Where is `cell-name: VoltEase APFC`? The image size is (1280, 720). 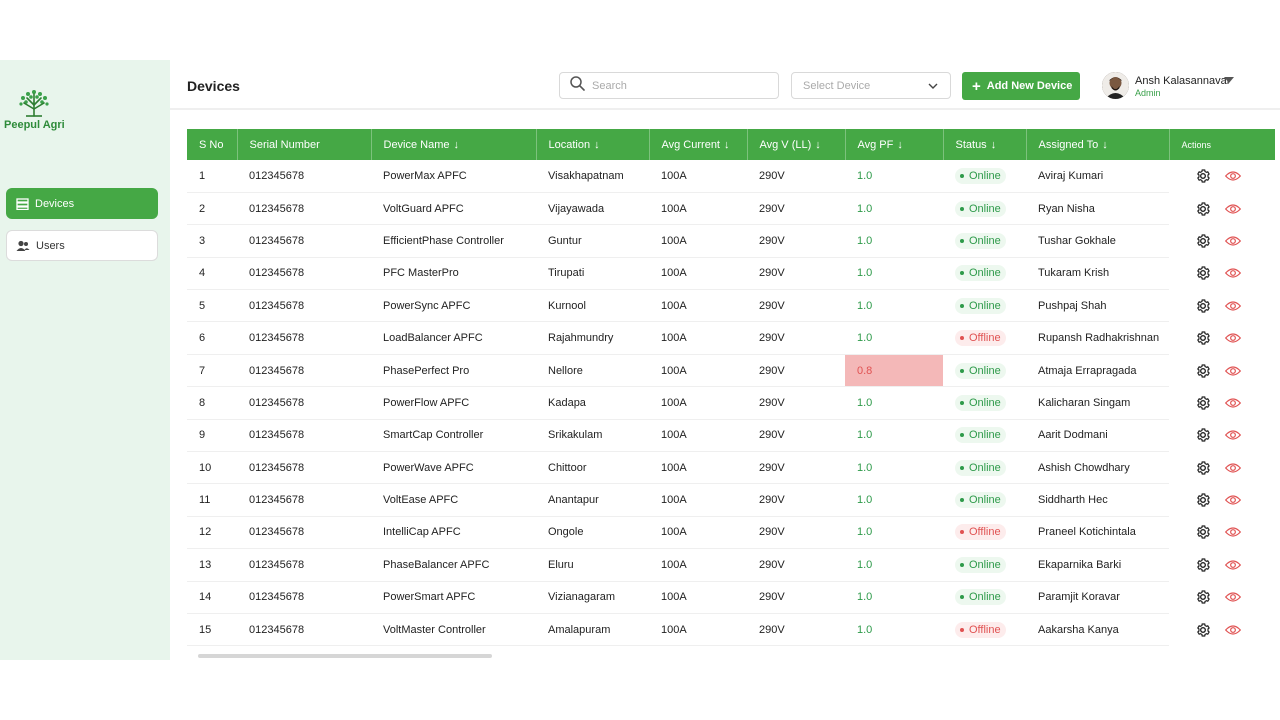 cell-name: VoltEase APFC is located at coordinates (453, 500).